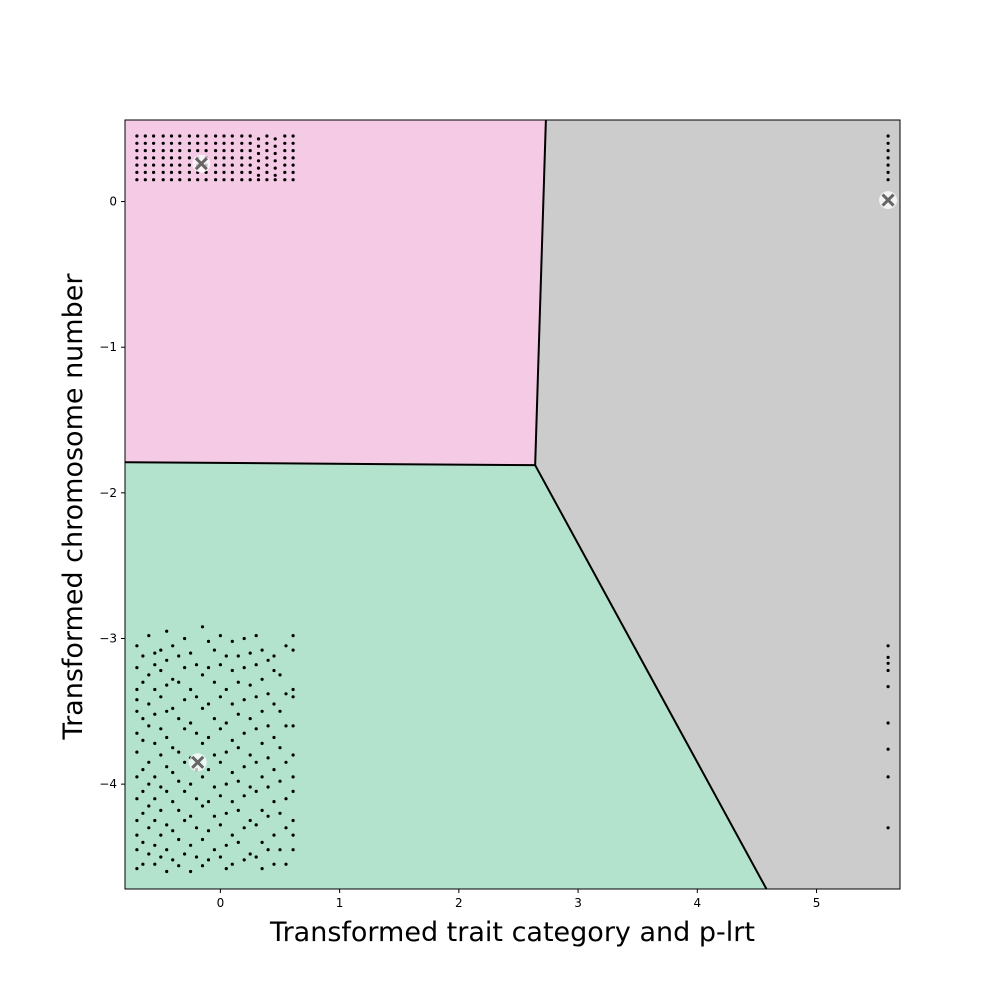 Image resolution: width=1000 pixels, height=1000 pixels. I want to click on y-tick-label: −4, so click(108, 784).